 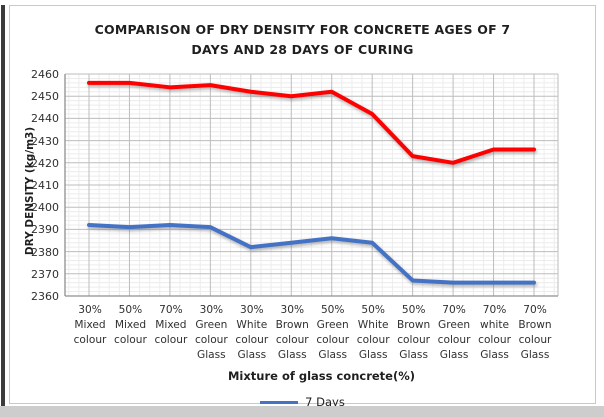 I want to click on y-tick-label: 2450, so click(x=45, y=97).